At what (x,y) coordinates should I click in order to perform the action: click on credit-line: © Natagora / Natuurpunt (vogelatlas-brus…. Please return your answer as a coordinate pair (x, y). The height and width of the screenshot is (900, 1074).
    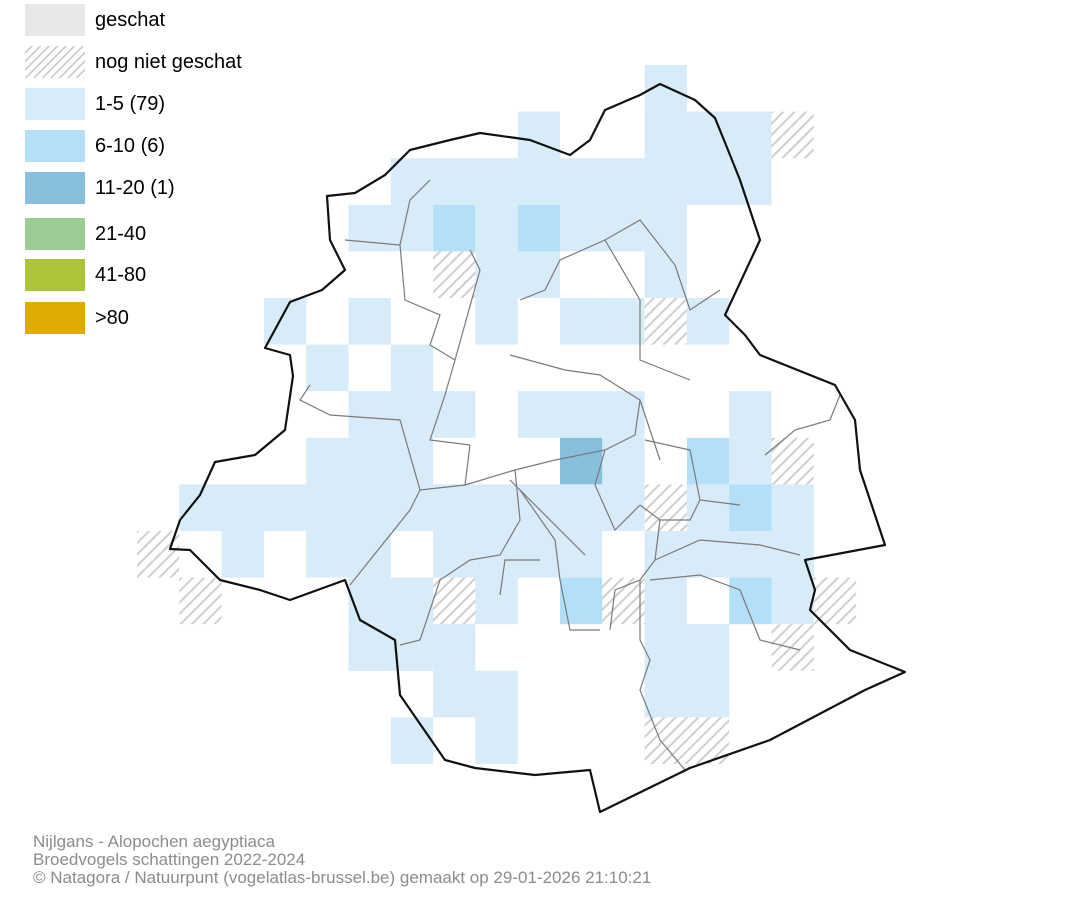
    Looking at the image, I should click on (342, 877).